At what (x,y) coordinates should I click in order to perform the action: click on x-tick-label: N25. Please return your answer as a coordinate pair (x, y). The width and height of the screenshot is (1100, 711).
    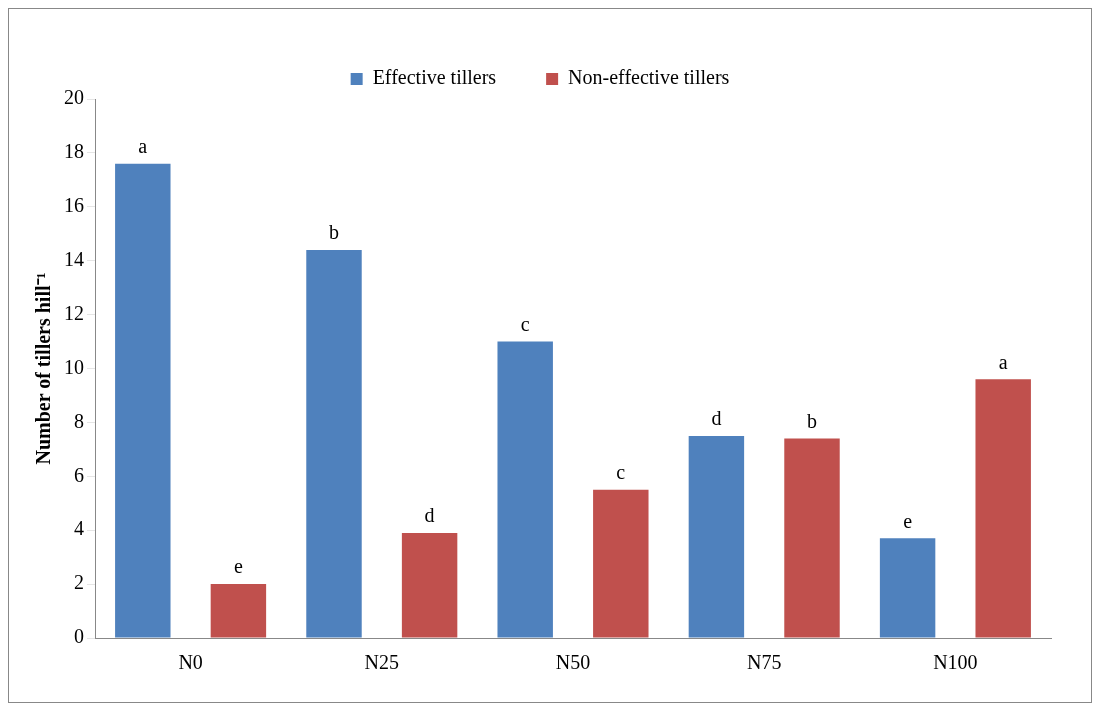
    Looking at the image, I should click on (382, 662).